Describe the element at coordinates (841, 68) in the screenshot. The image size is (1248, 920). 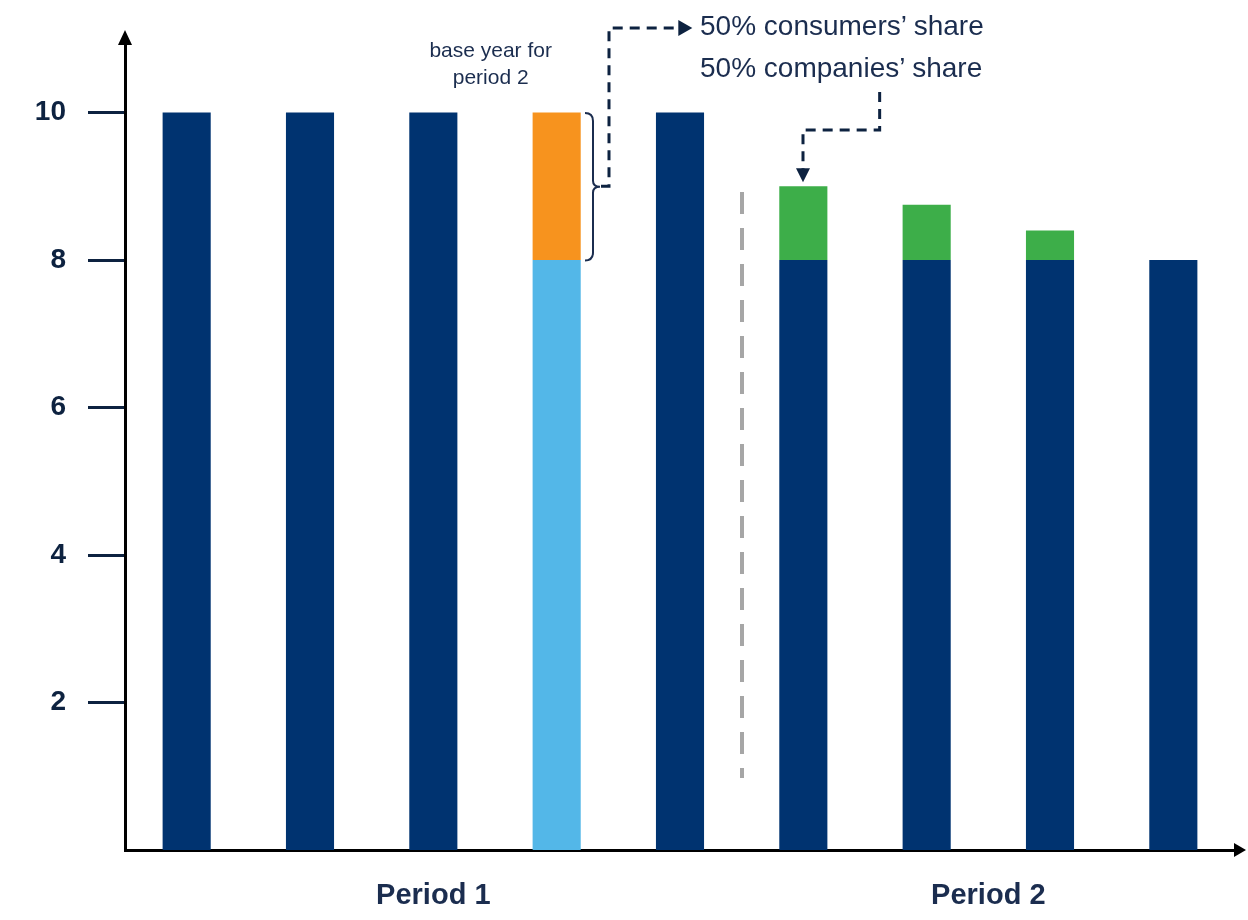
I see `annotation: 50% companies’ share` at that location.